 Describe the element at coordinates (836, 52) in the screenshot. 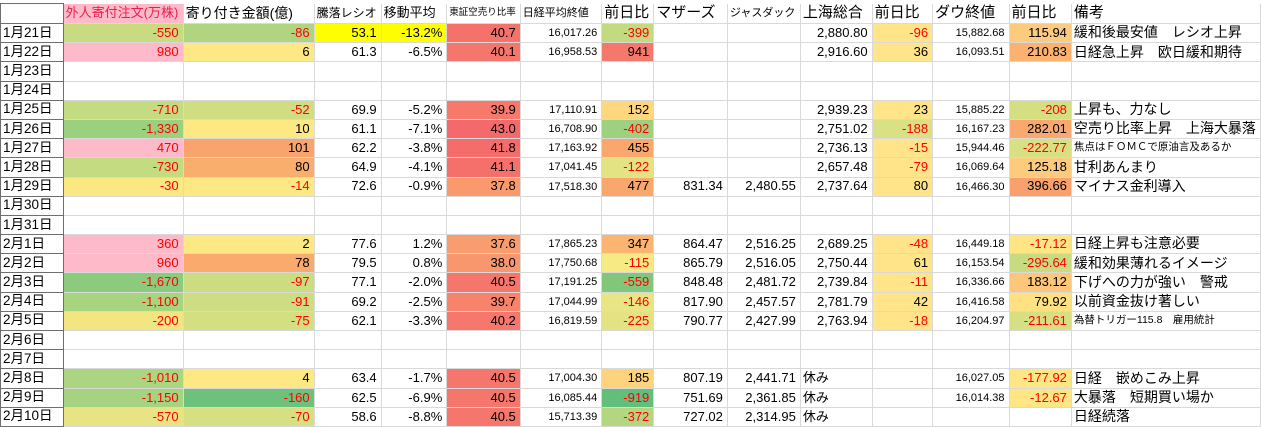

I see `cell-shanghai: 2,916.60` at that location.